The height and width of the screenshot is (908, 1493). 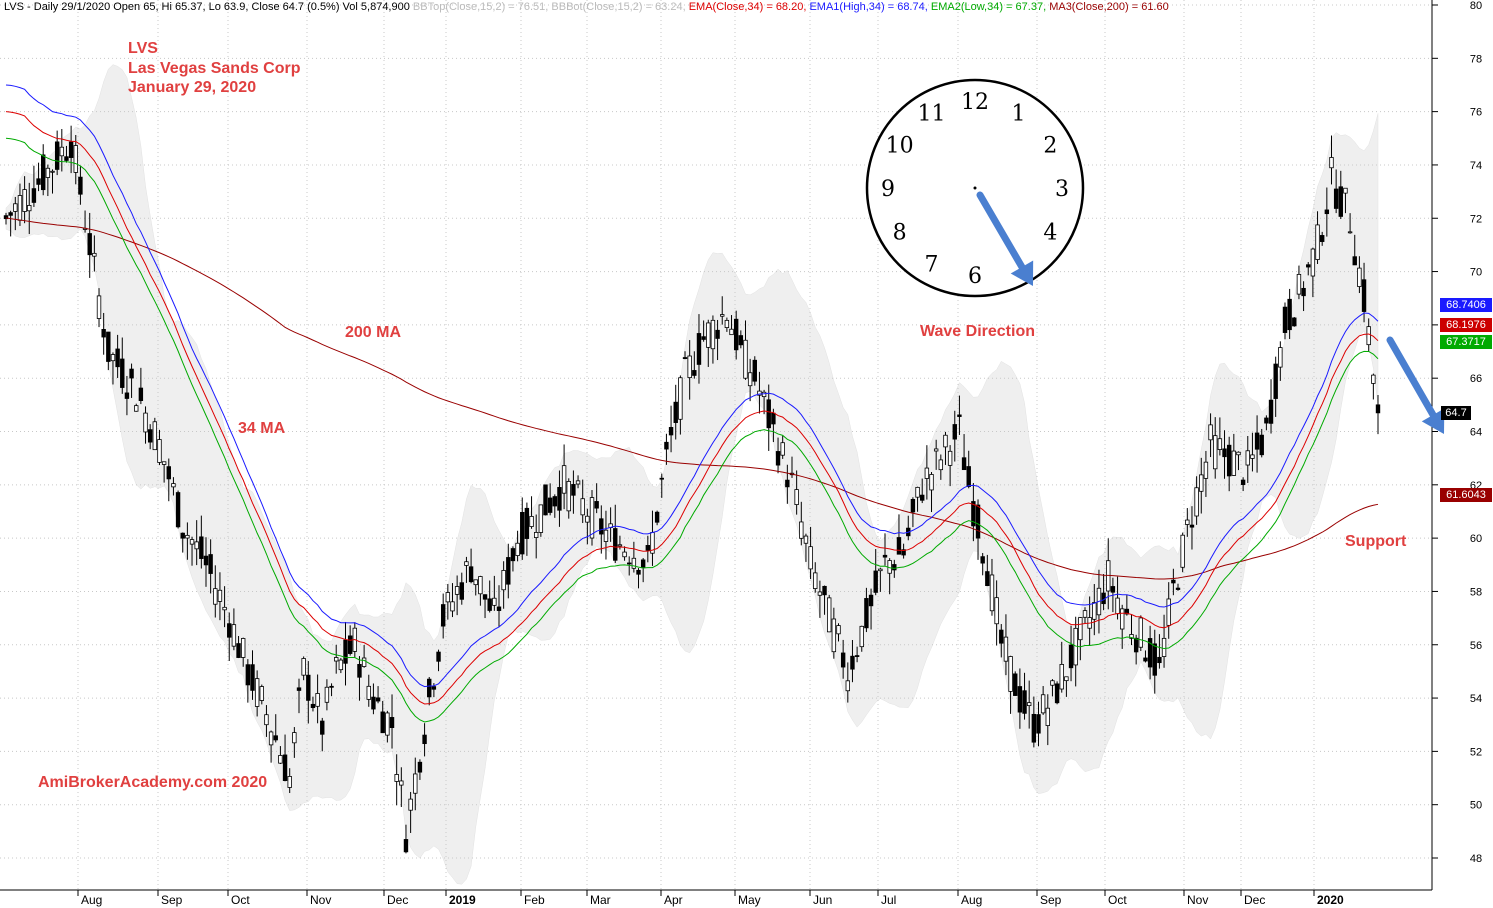 What do you see at coordinates (1254, 900) in the screenshot?
I see `x-tick-label: Dec` at bounding box center [1254, 900].